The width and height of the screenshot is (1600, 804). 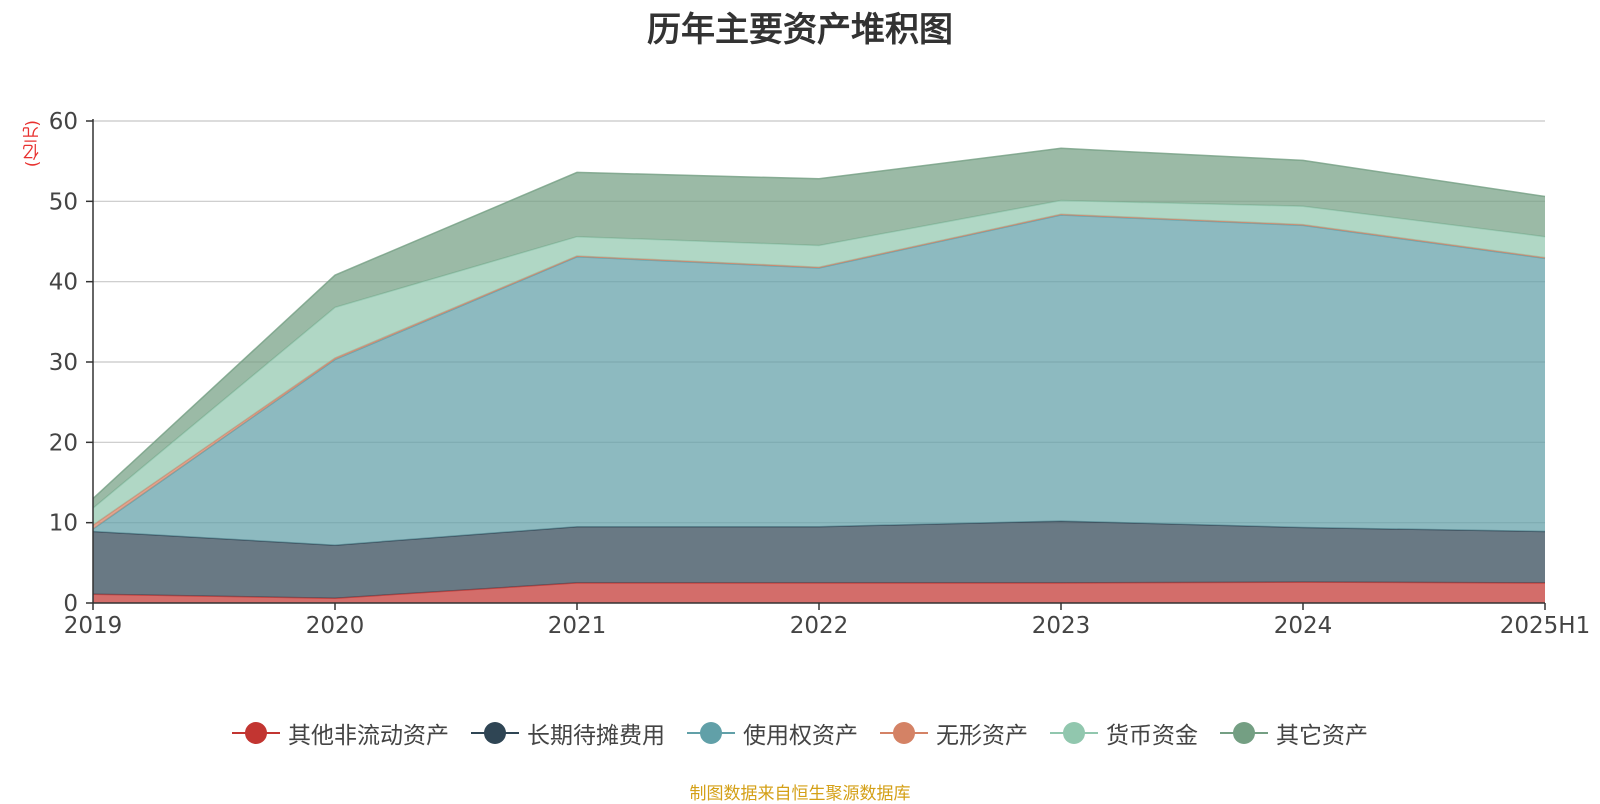 I want to click on x-tick-label: 2024, so click(x=1303, y=626).